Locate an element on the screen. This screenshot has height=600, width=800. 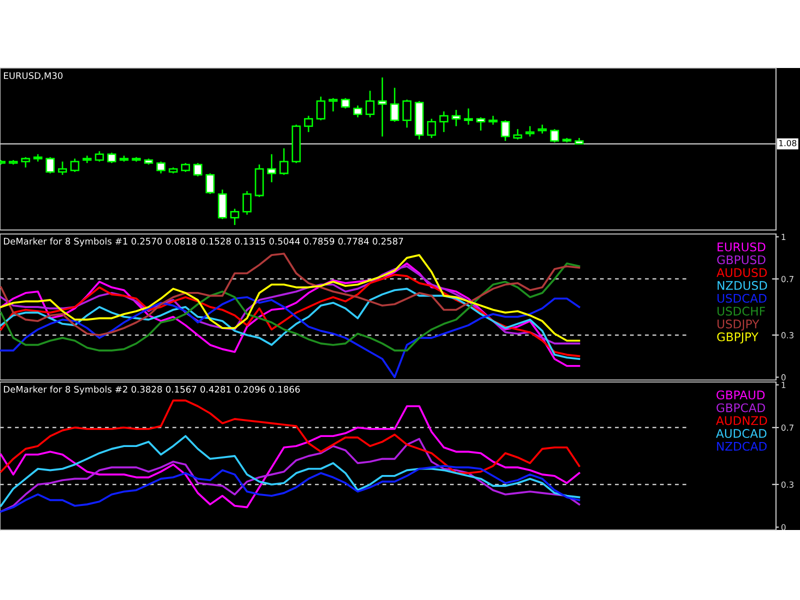
text: USDCAD is located at coordinates (742, 298).